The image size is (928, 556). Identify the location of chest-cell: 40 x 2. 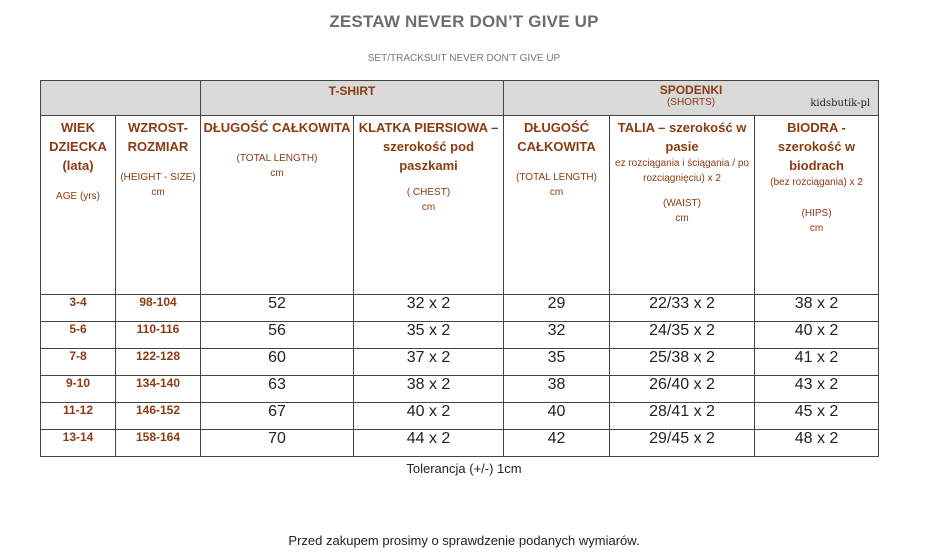
(428, 416).